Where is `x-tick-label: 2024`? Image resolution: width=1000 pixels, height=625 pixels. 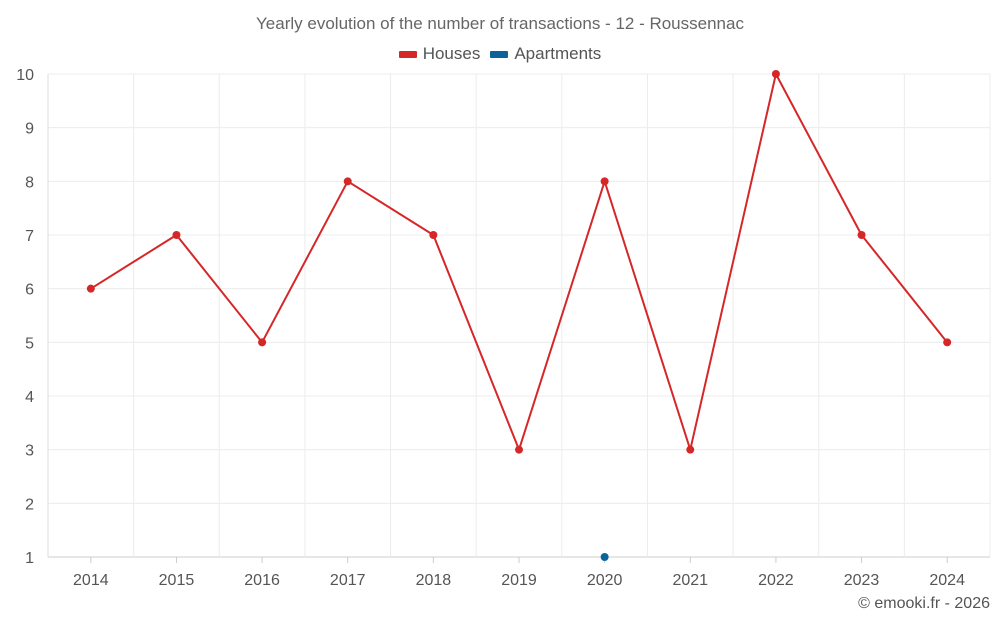
x-tick-label: 2024 is located at coordinates (947, 580).